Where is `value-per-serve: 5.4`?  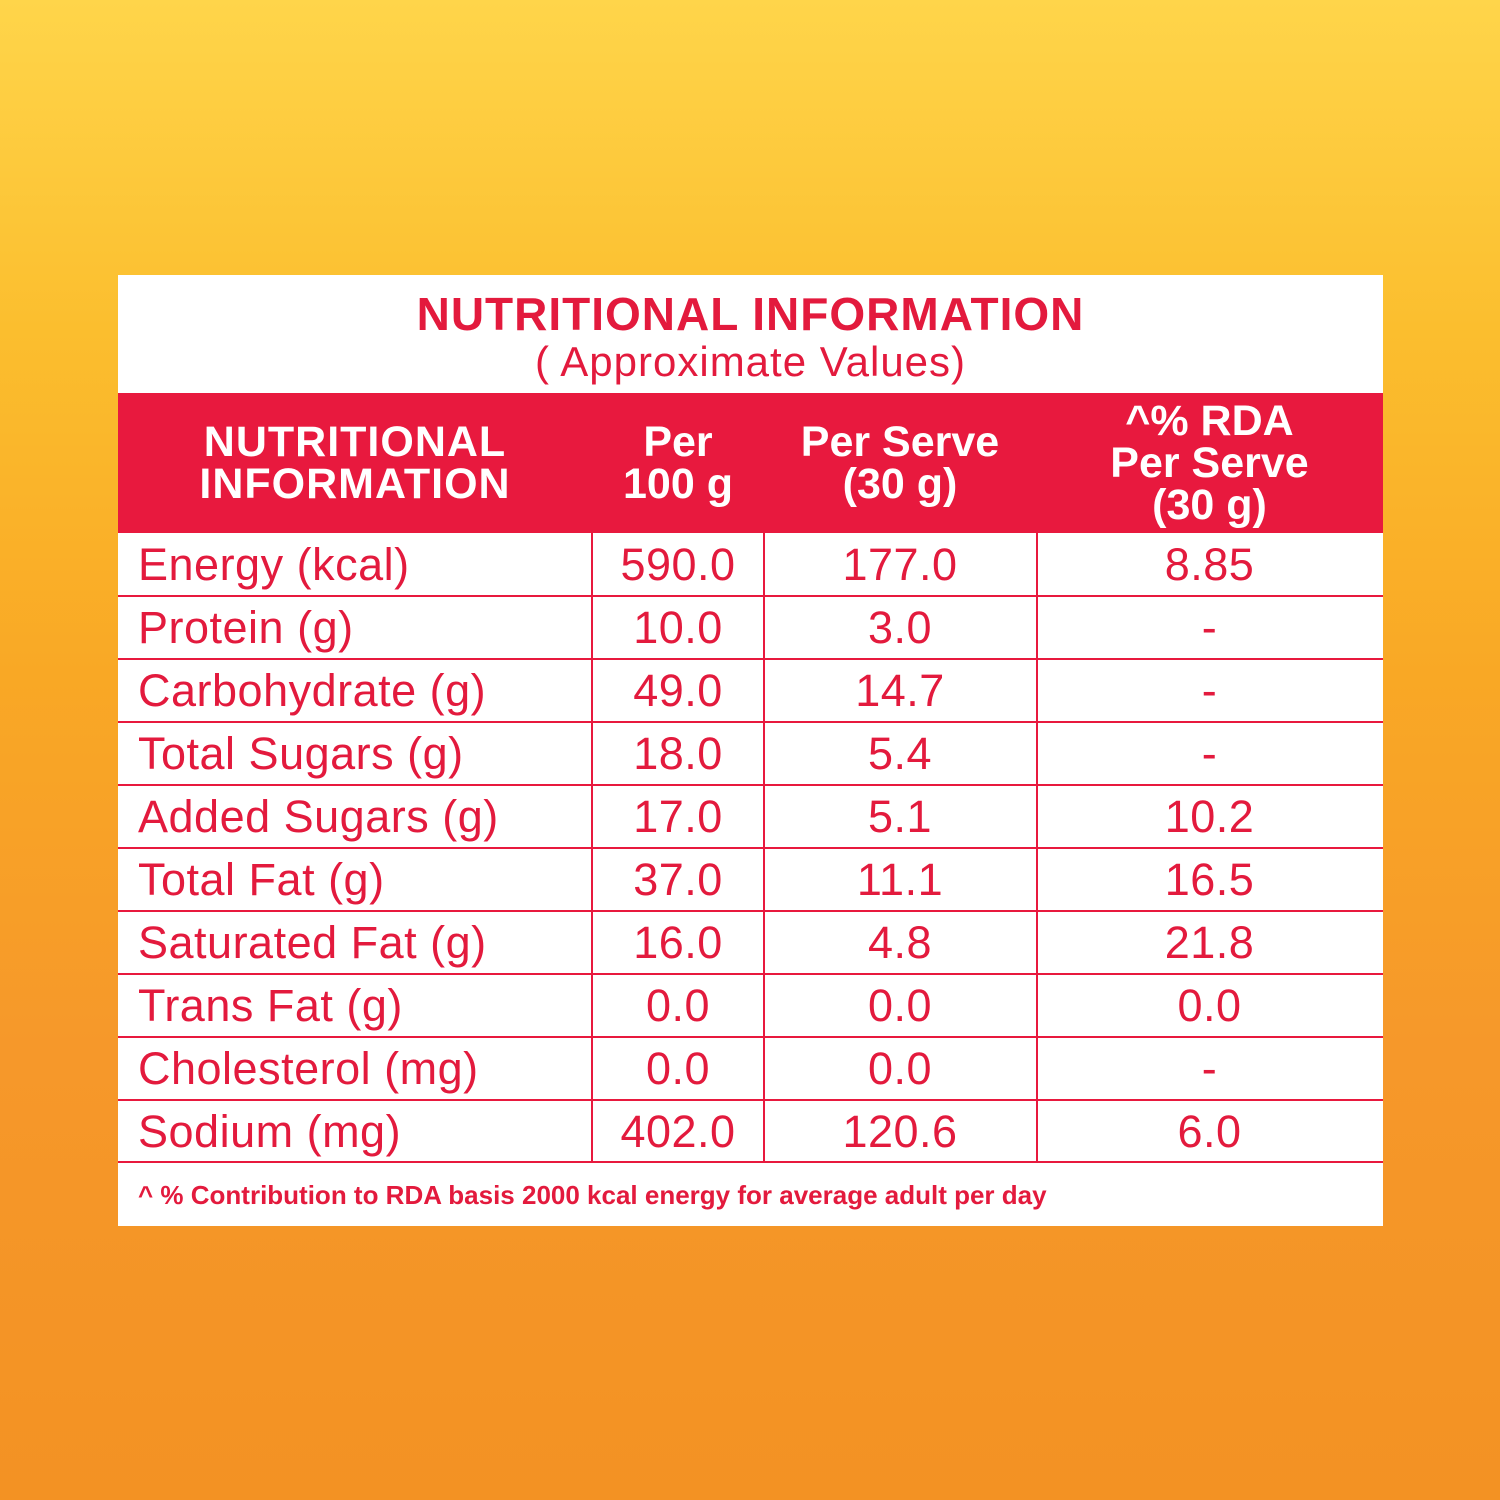 value-per-serve: 5.4 is located at coordinates (900, 753).